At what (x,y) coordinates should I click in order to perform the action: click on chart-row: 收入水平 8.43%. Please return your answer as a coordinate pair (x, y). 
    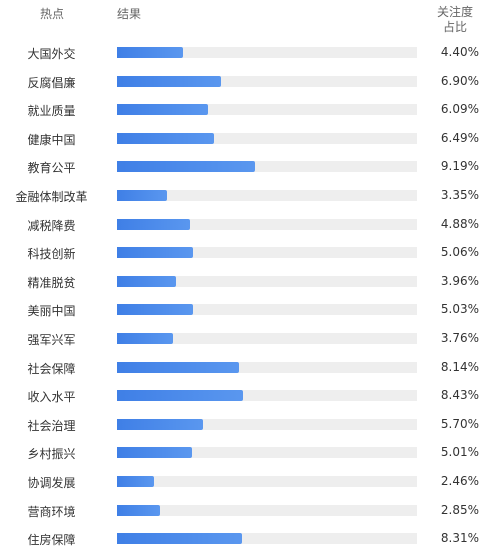
    Looking at the image, I should click on (245, 395).